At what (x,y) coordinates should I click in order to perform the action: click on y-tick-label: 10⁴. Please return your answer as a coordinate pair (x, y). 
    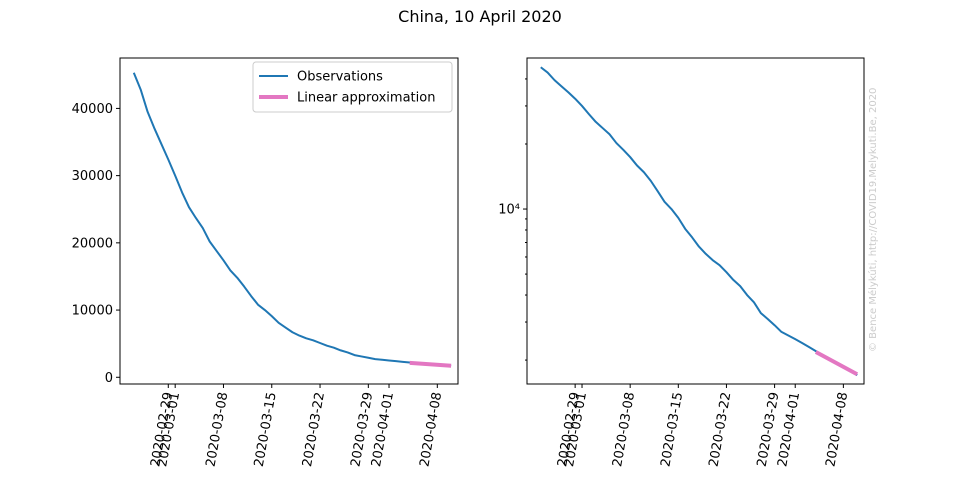
    Looking at the image, I should click on (509, 210).